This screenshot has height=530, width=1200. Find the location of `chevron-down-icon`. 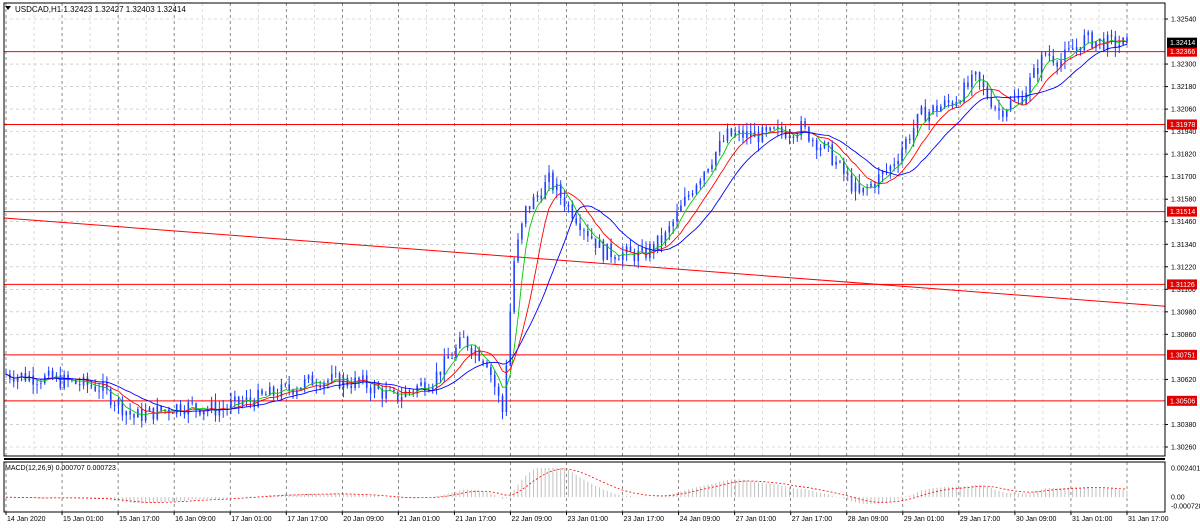

chevron-down-icon is located at coordinates (8, 8).